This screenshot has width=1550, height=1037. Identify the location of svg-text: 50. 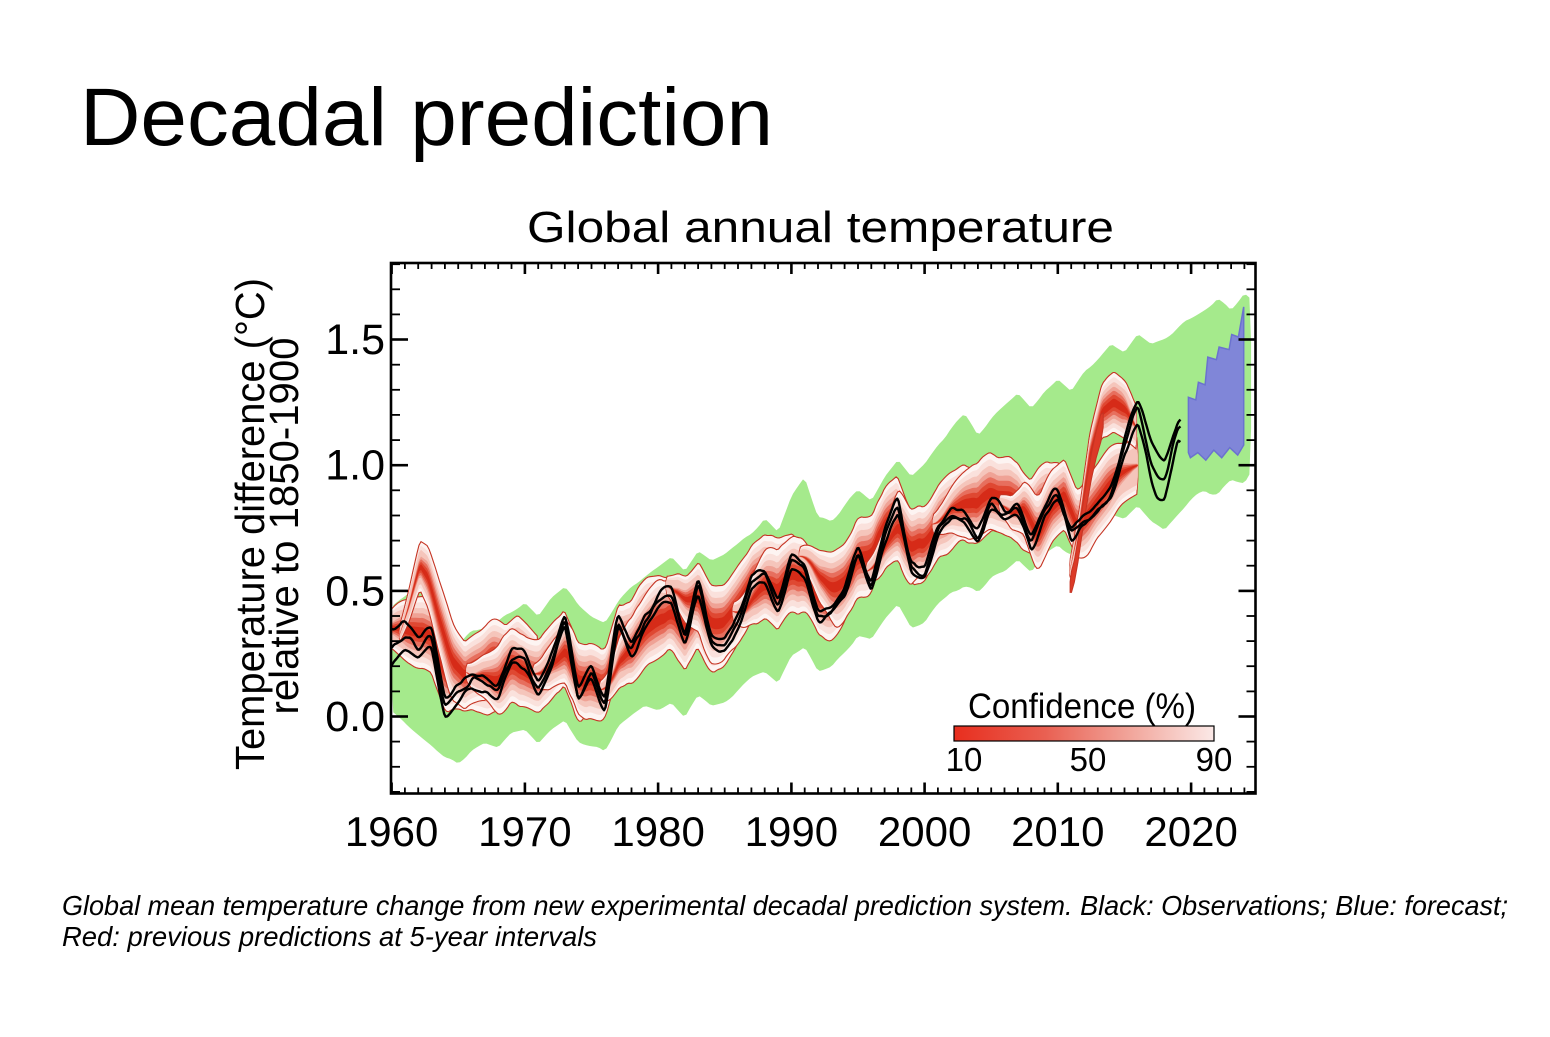
(1088, 759).